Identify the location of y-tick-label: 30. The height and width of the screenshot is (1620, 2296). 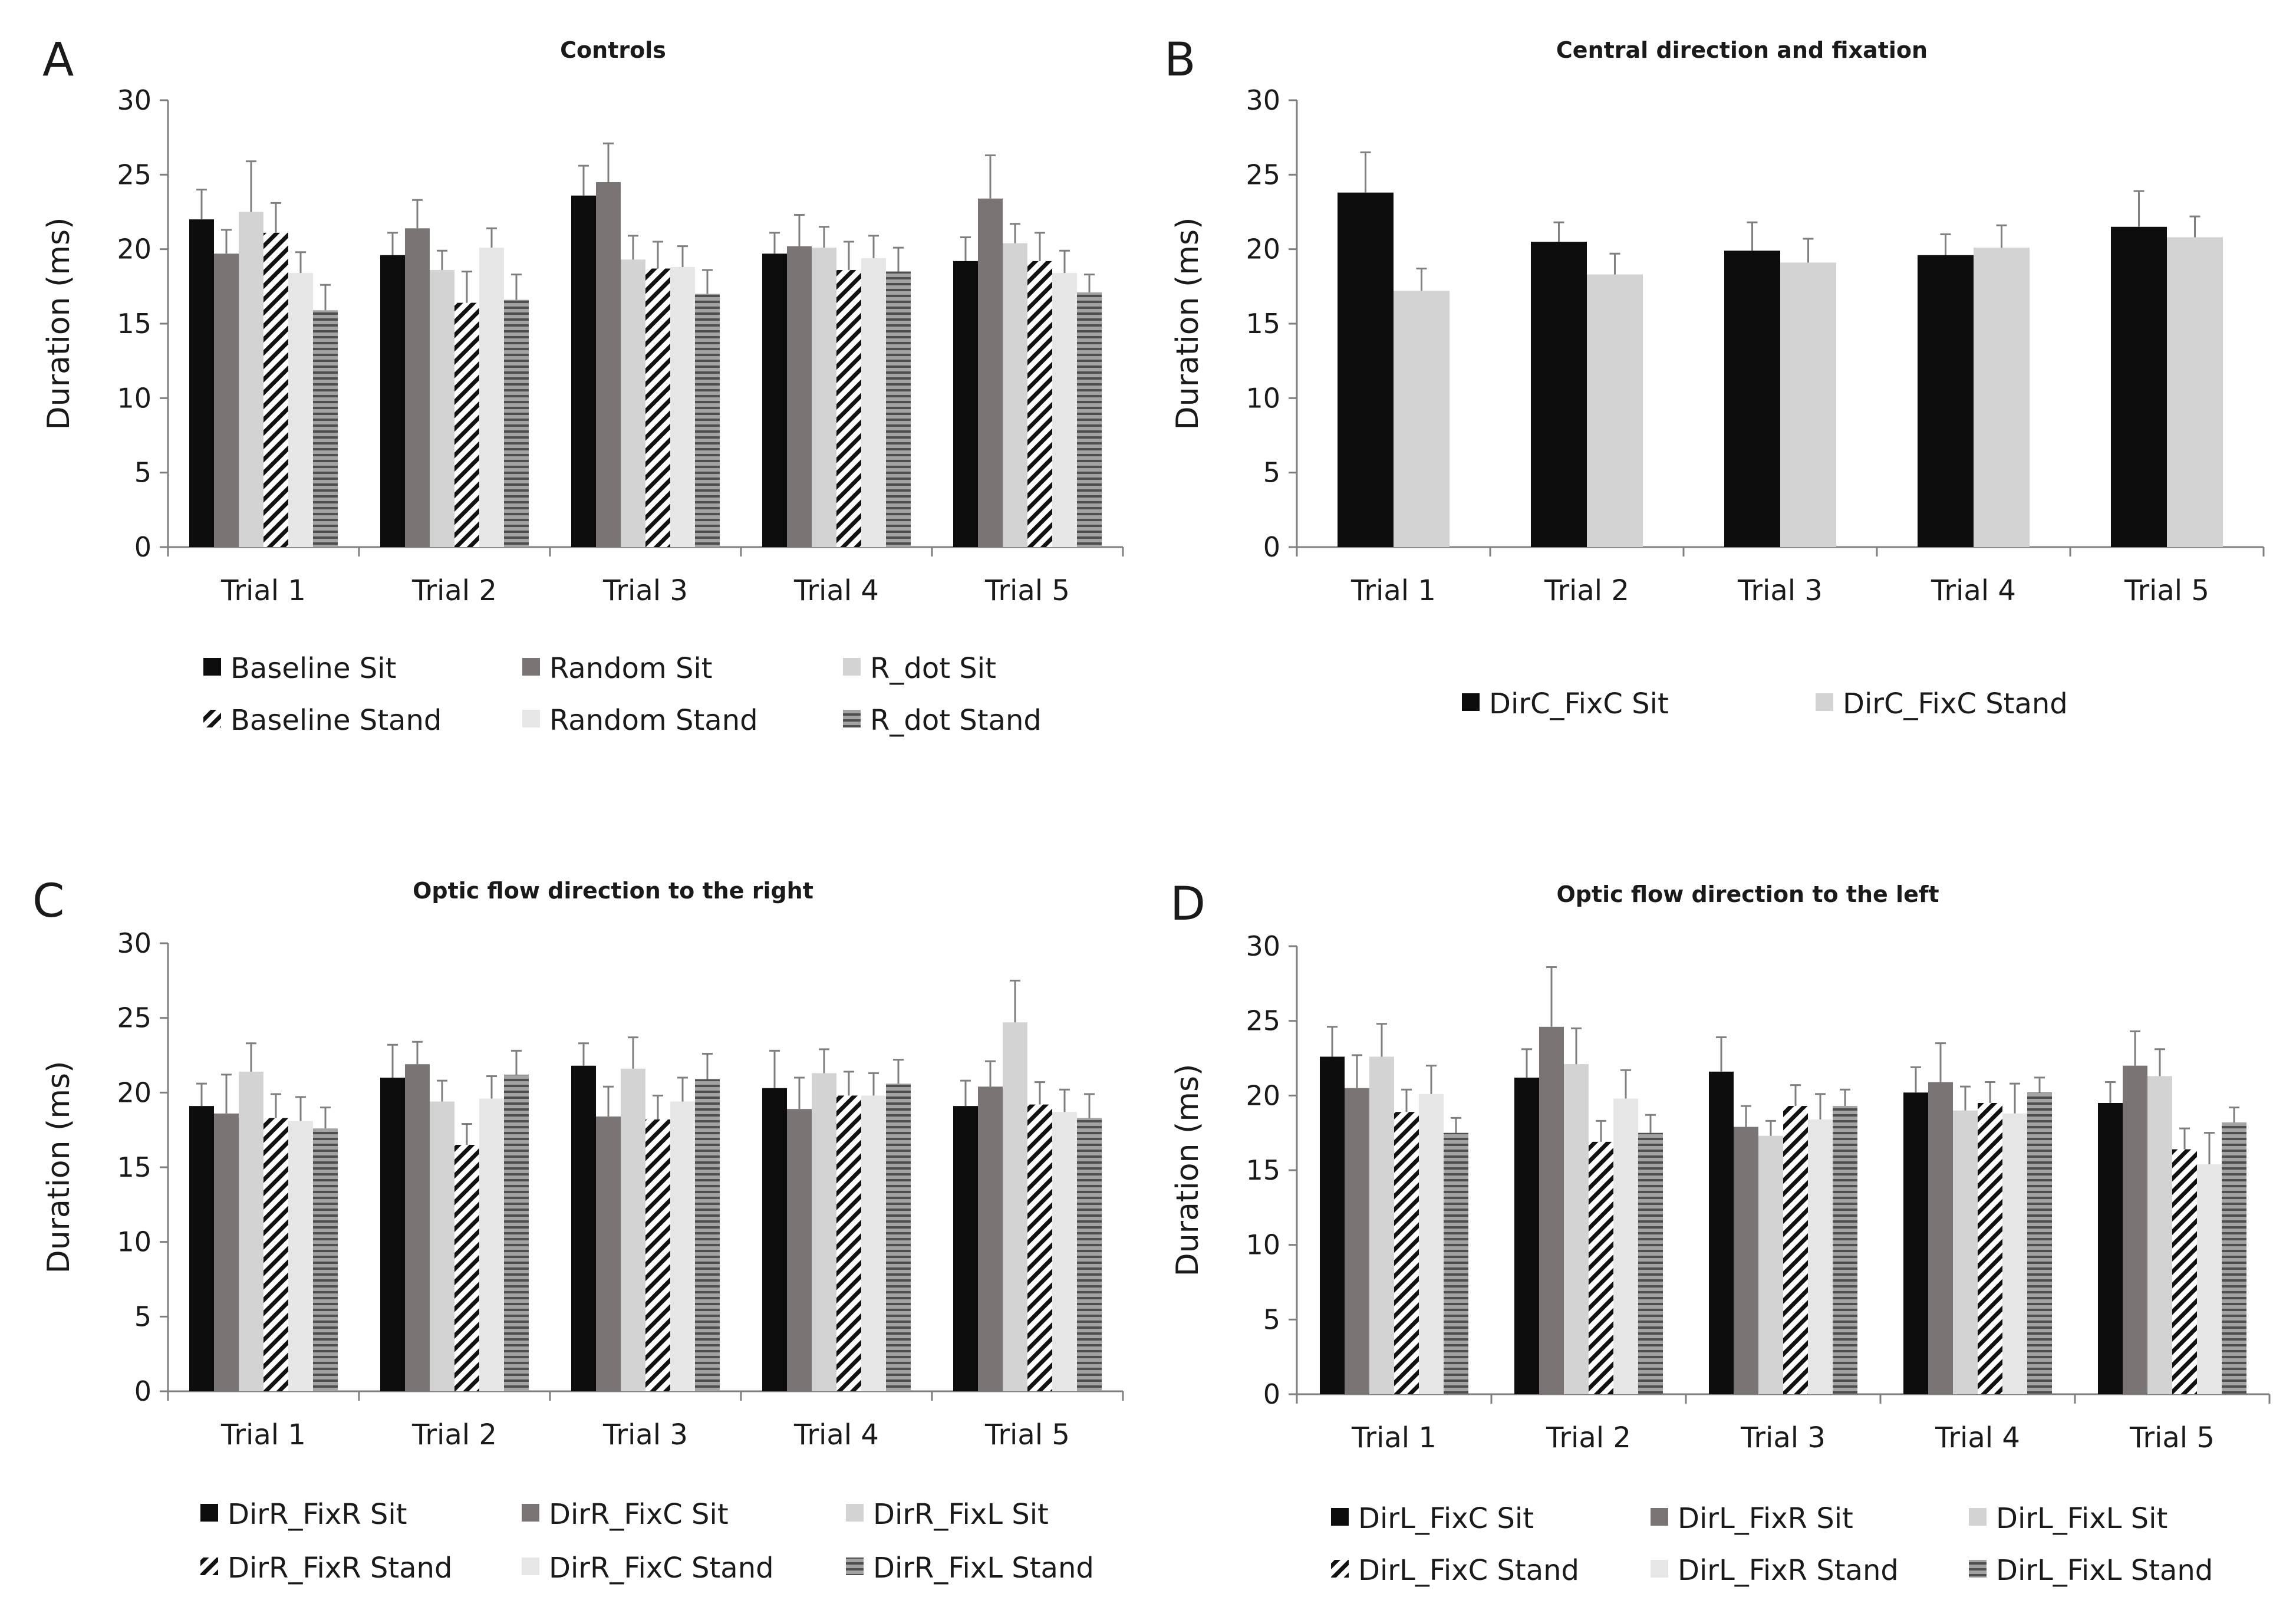
(134, 100).